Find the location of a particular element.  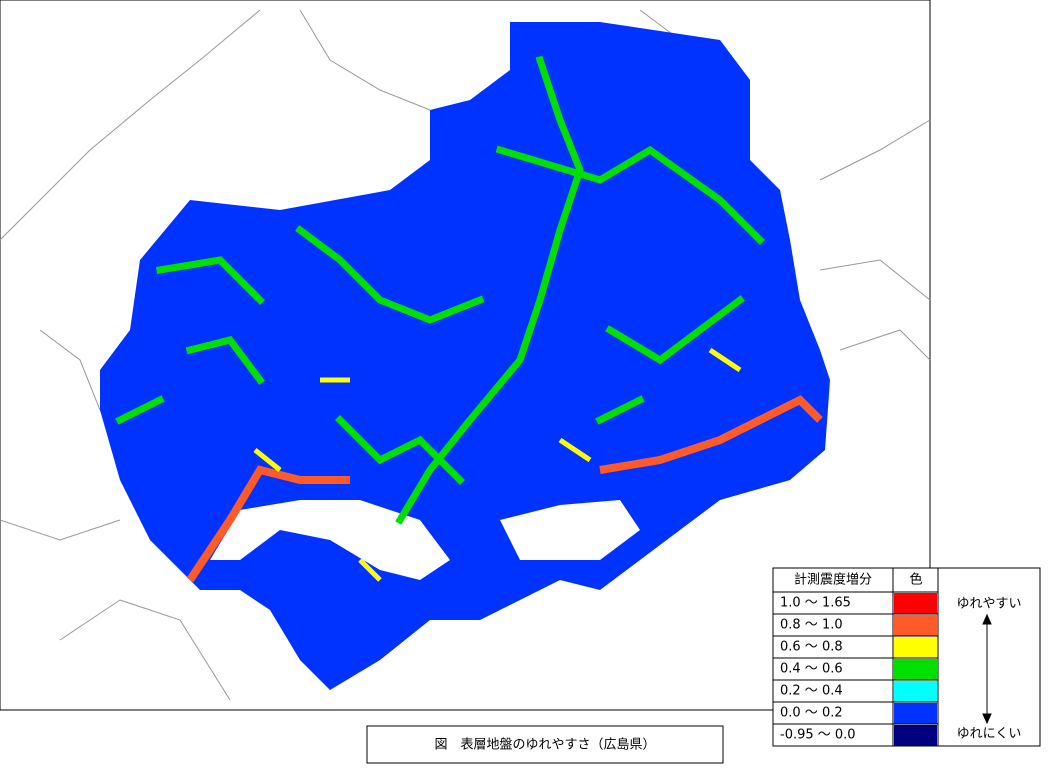

legend-range: 0.0 ～ 0.2 is located at coordinates (811, 713).